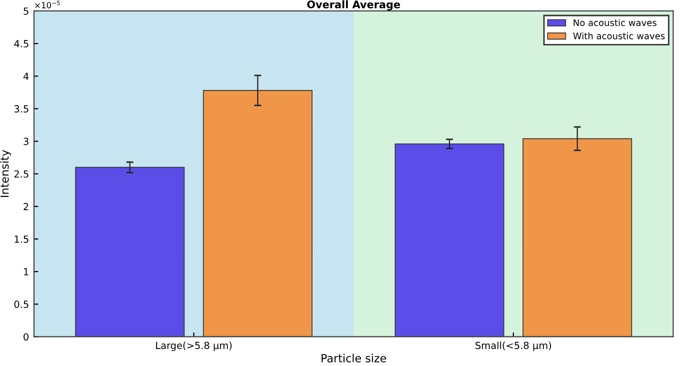 This screenshot has height=366, width=680. What do you see at coordinates (26, 272) in the screenshot?
I see `y-tick-label: 1` at bounding box center [26, 272].